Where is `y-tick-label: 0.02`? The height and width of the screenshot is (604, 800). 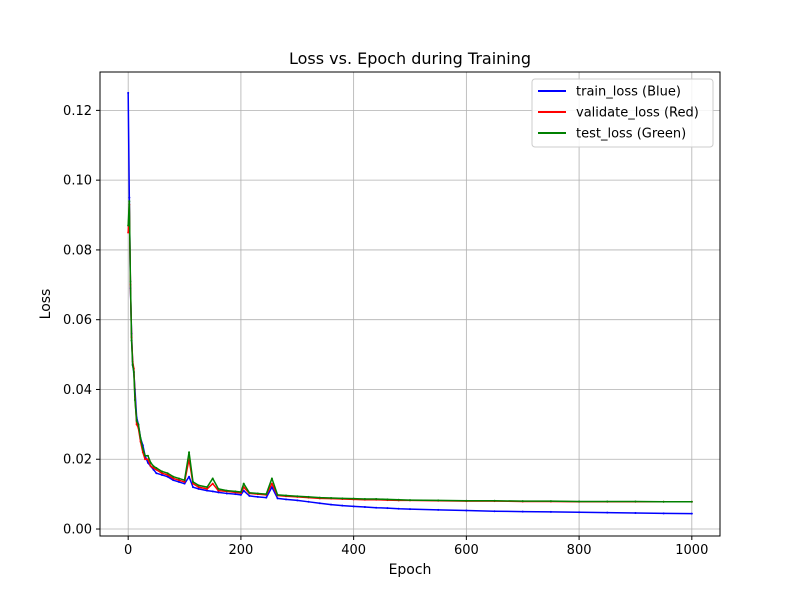 y-tick-label: 0.02 is located at coordinates (77, 460).